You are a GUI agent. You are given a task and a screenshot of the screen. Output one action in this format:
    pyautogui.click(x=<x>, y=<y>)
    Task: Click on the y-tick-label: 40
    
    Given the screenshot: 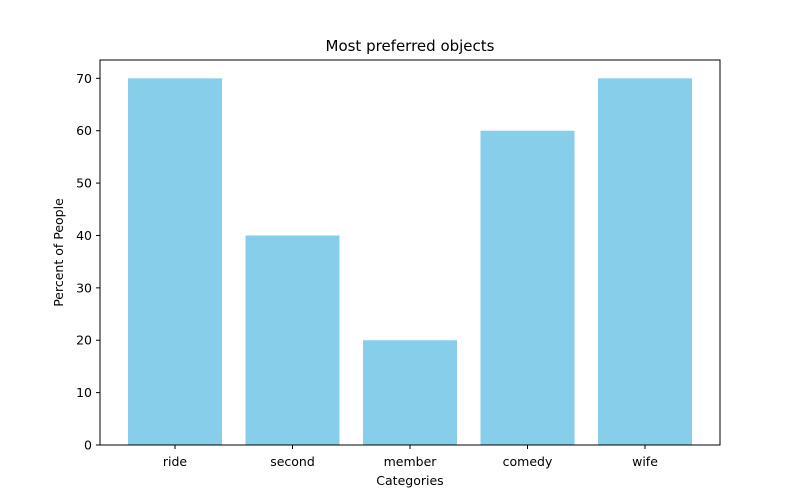 What is the action you would take?
    pyautogui.click(x=84, y=235)
    